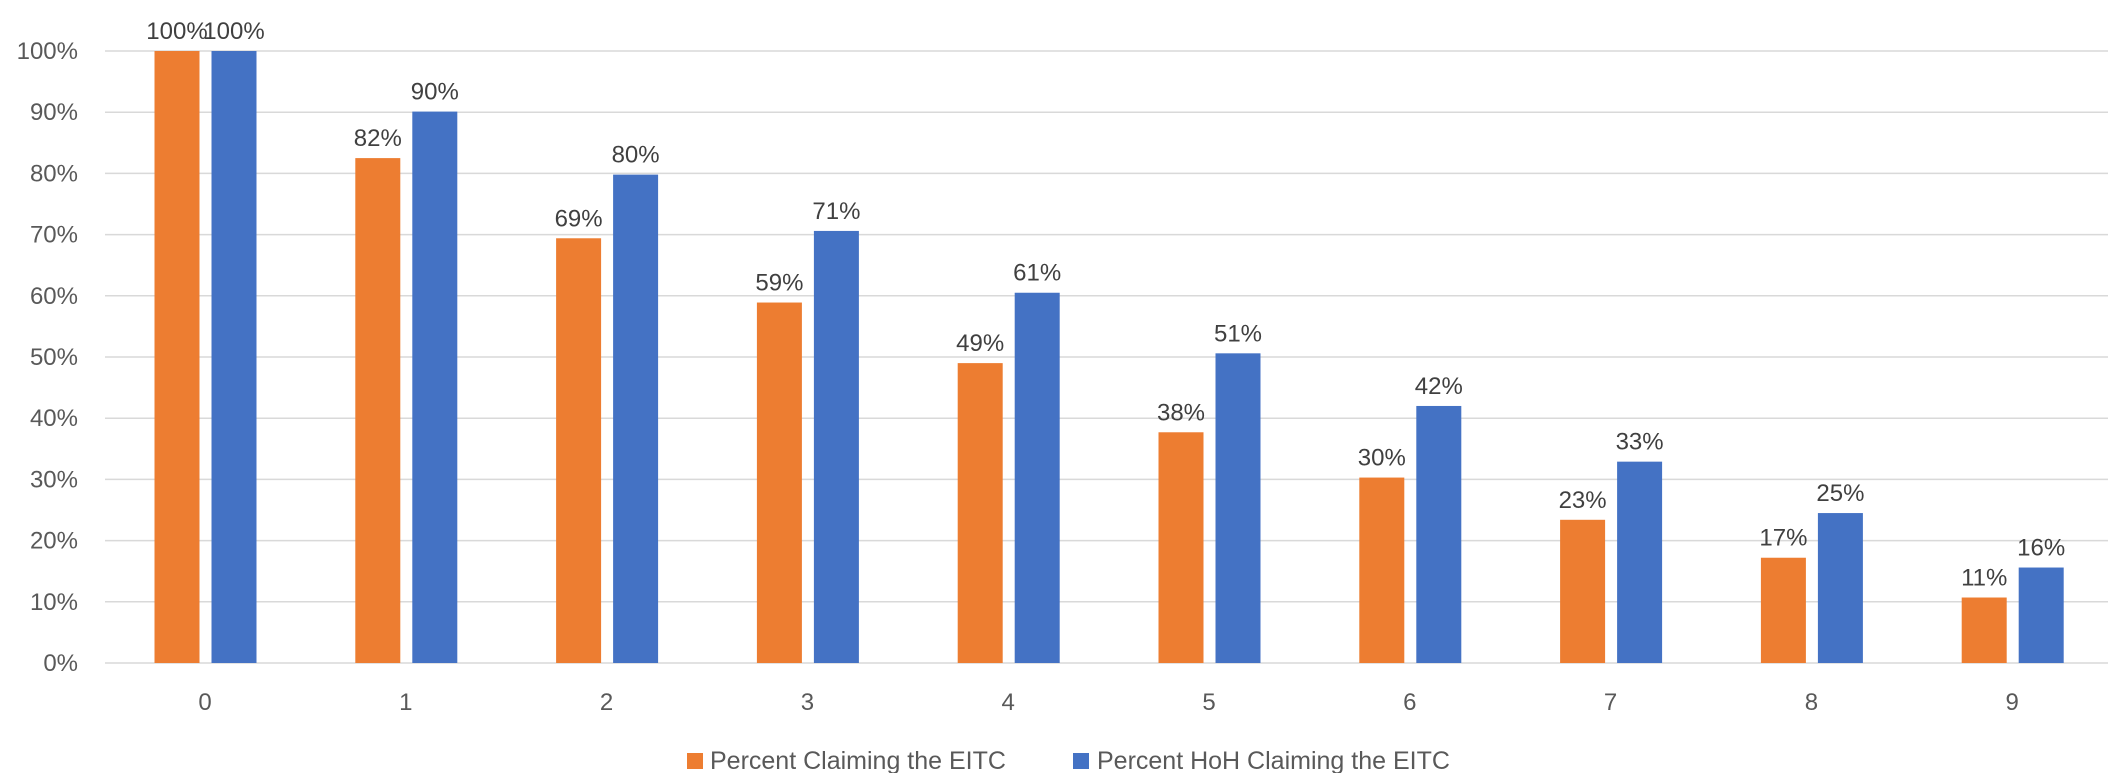 The width and height of the screenshot is (2108, 773). What do you see at coordinates (836, 211) in the screenshot?
I see `data-label: 71%` at bounding box center [836, 211].